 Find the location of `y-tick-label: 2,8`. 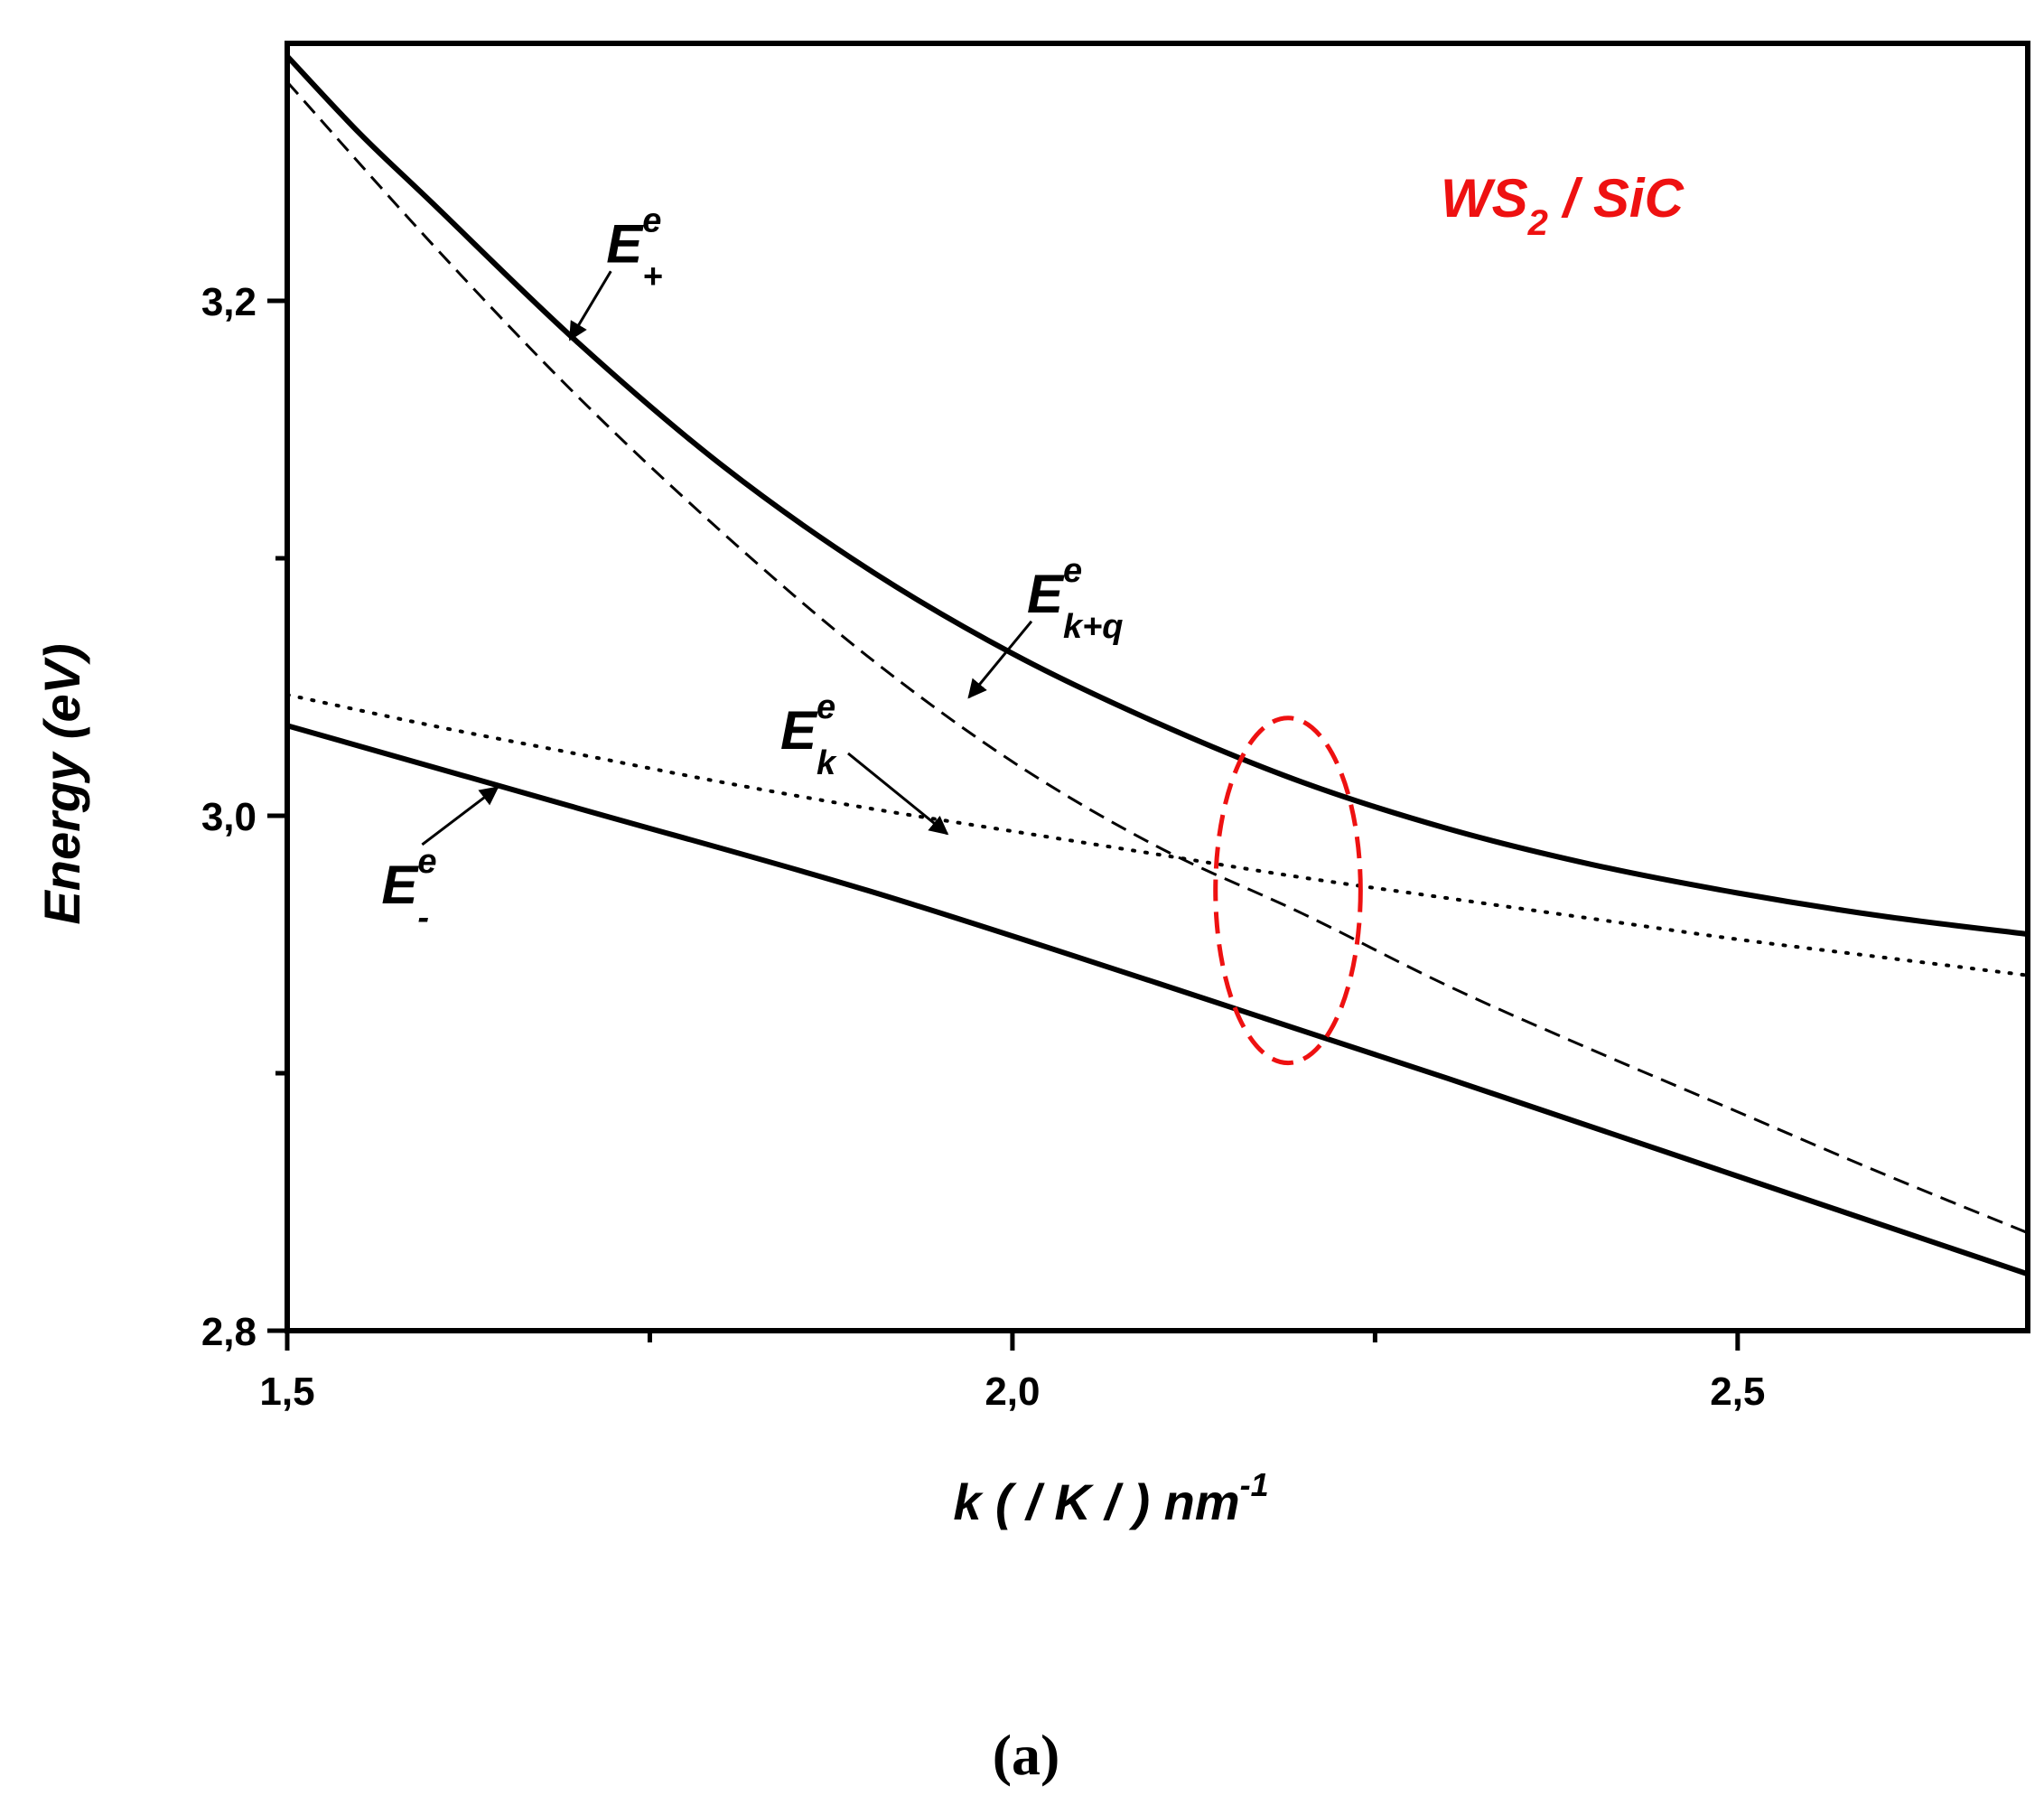

y-tick-label: 2,8 is located at coordinates (229, 1332).